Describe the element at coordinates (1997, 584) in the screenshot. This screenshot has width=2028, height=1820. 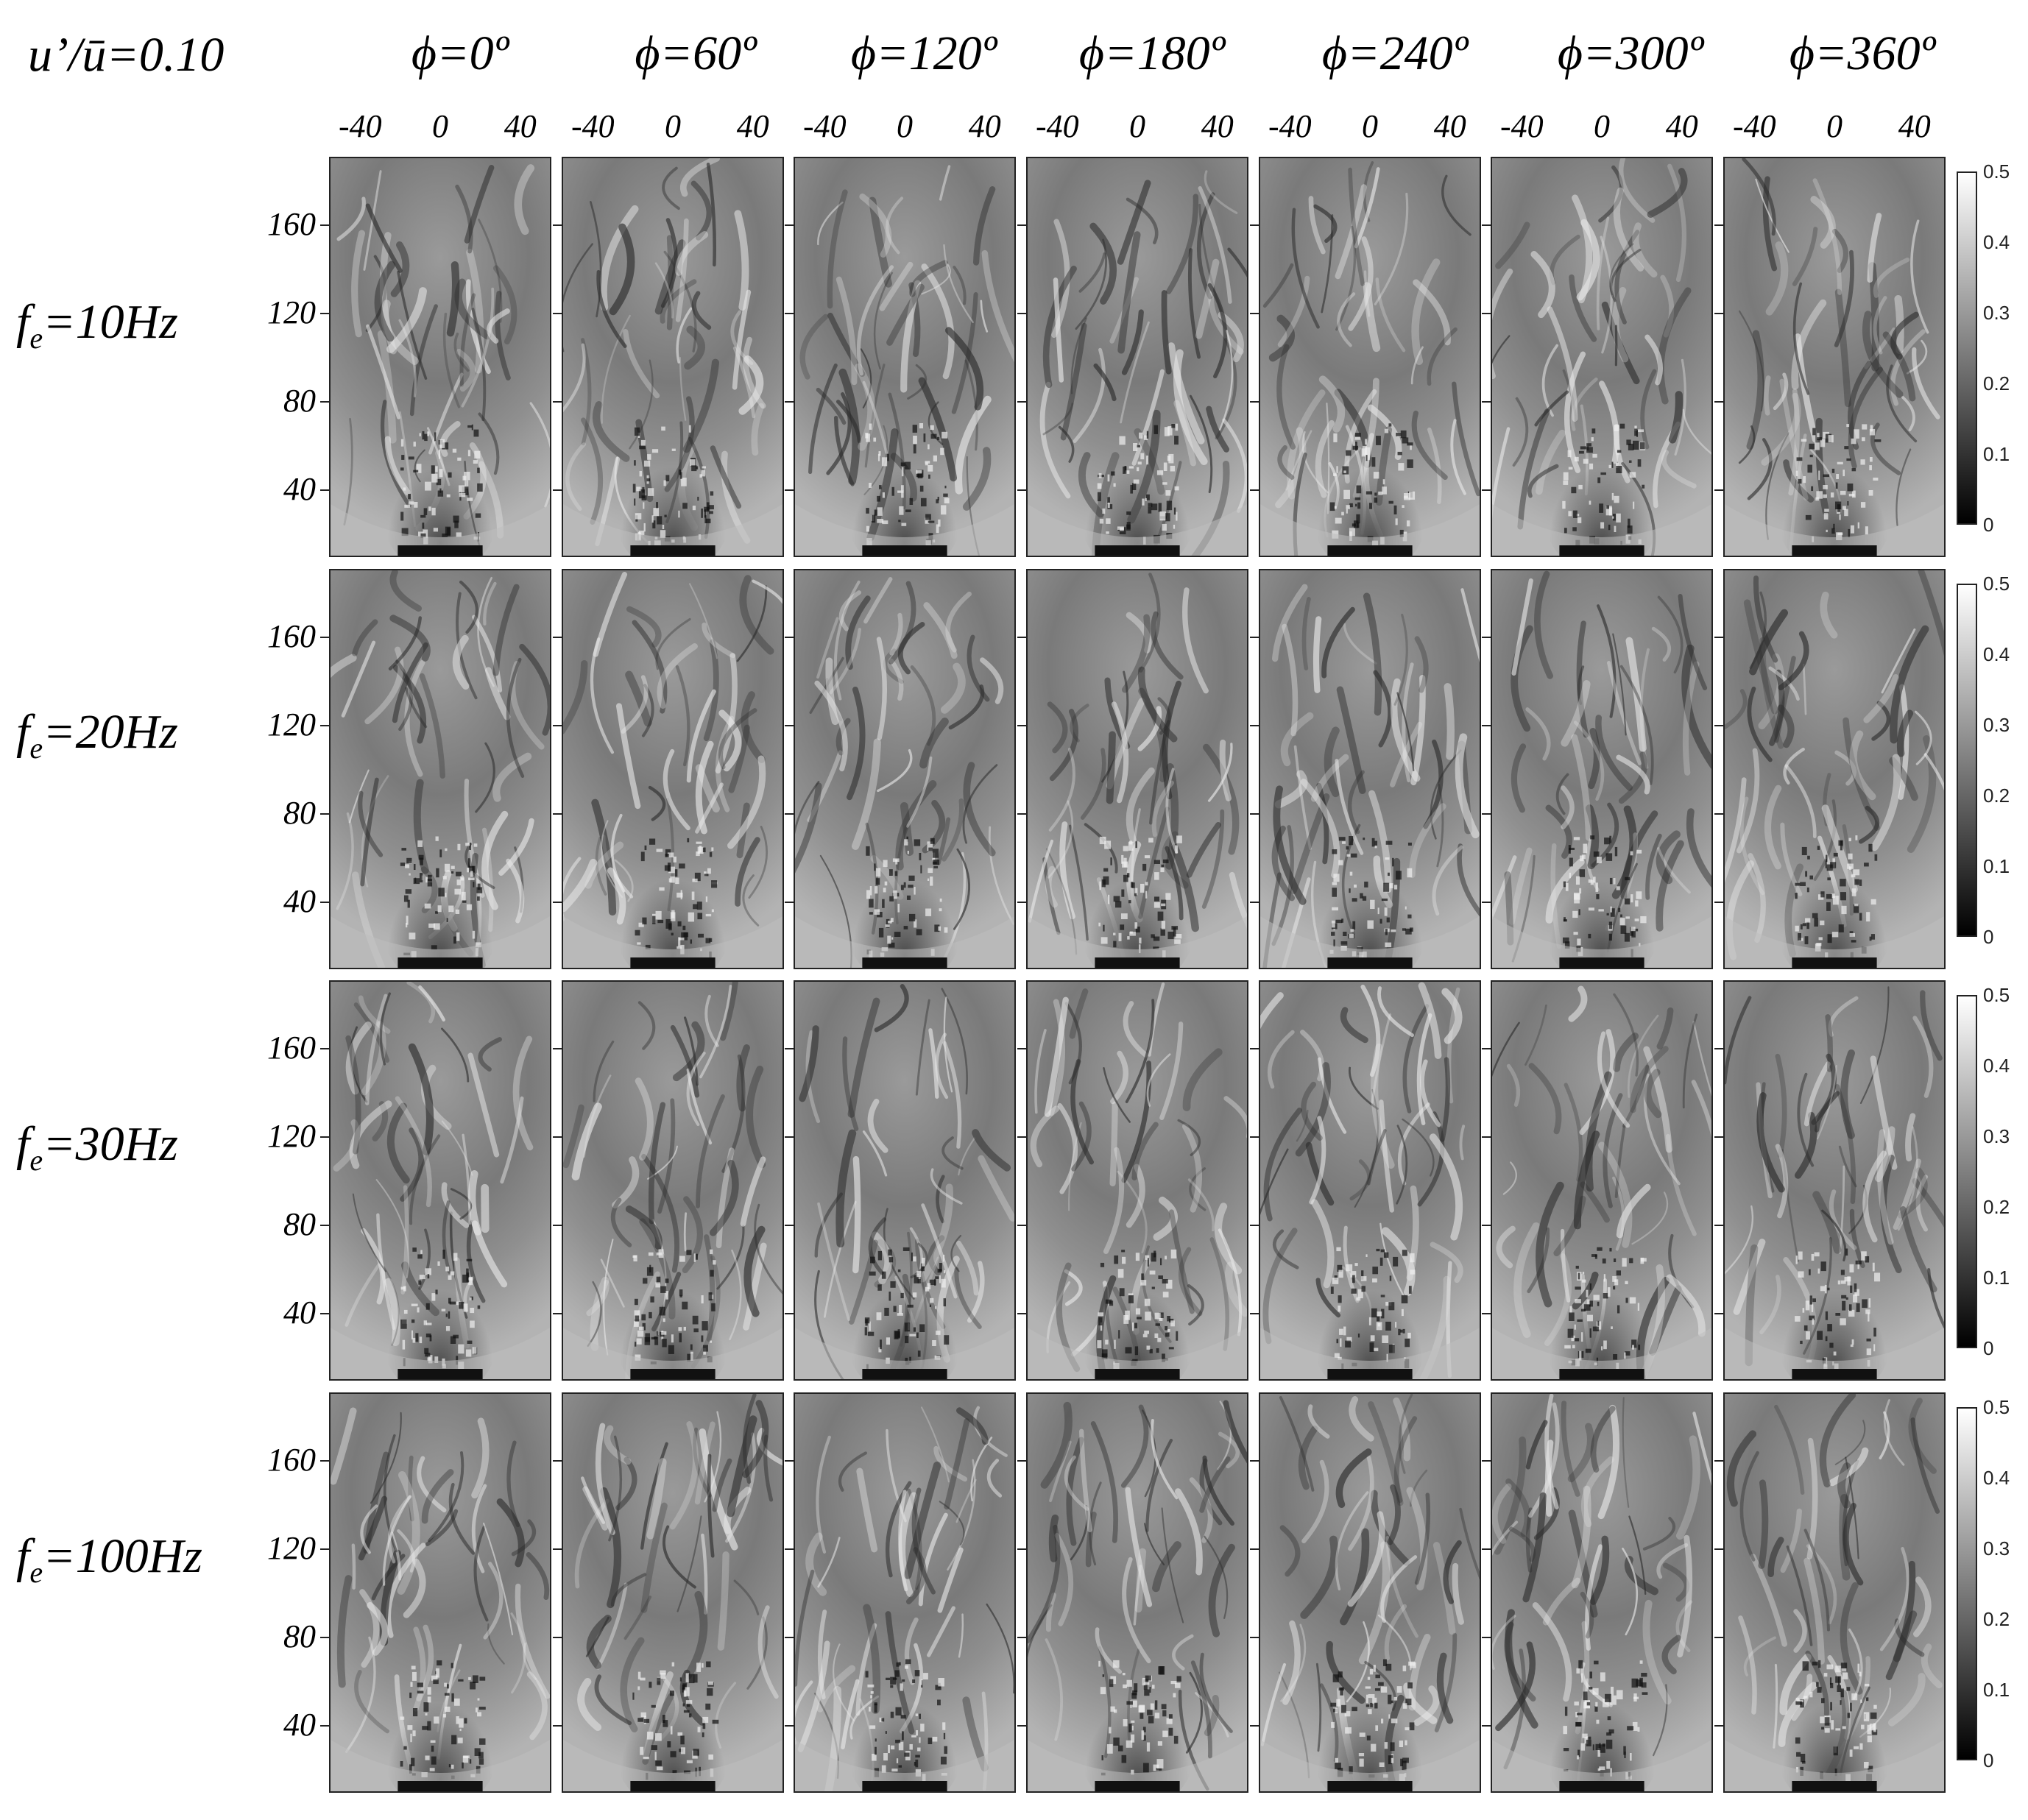
I see `colorbar-tick-label: 0.5` at that location.